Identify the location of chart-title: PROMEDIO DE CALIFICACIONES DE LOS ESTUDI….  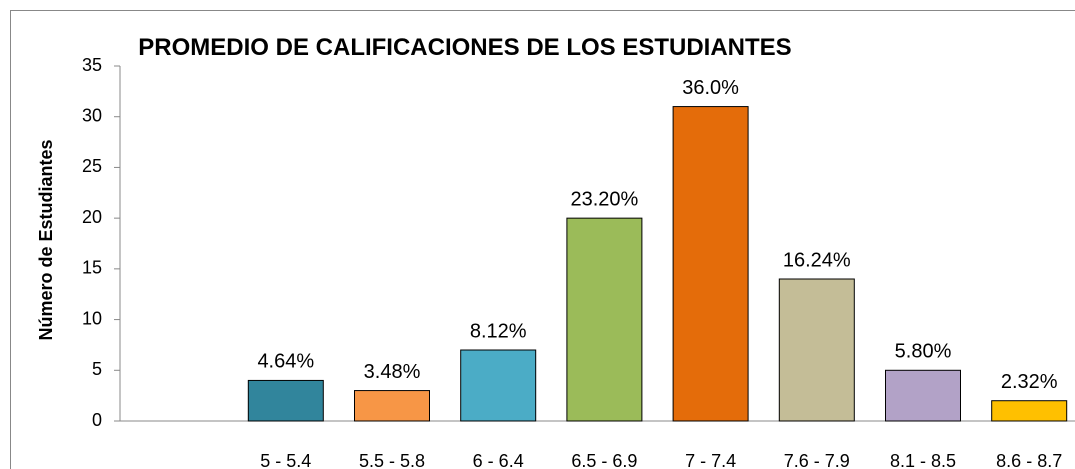
(465, 47).